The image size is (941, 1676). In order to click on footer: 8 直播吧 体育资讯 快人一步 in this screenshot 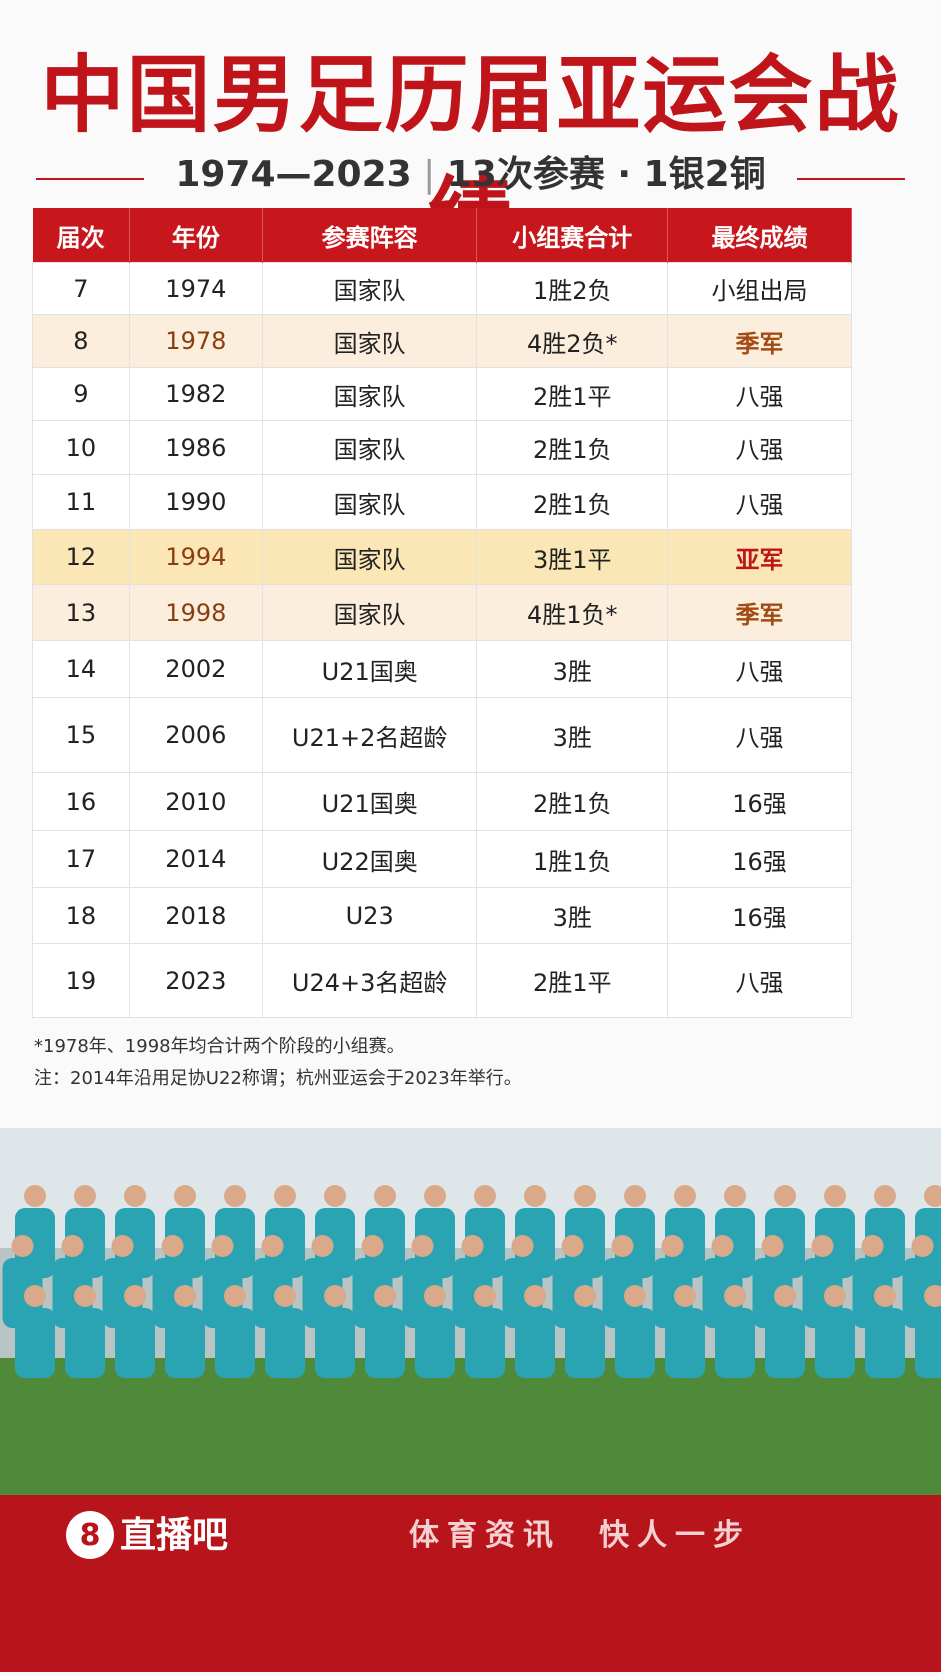, I will do `click(470, 1583)`.